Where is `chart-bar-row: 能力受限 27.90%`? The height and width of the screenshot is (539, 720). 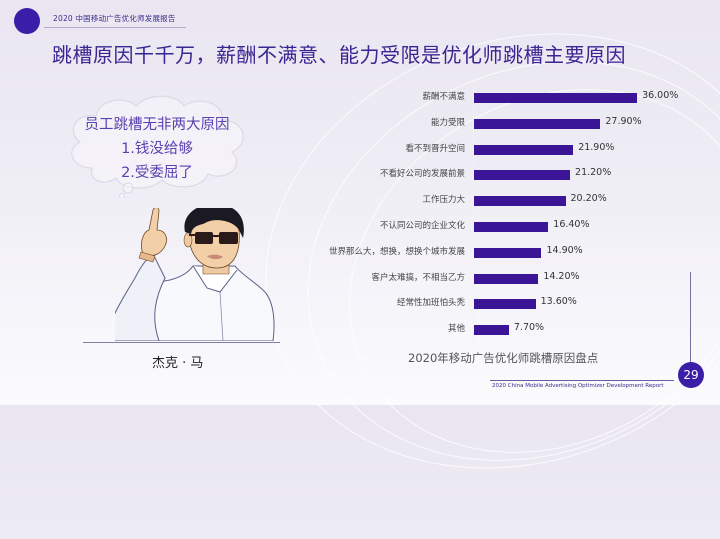
chart-bar-row: 能力受限 27.90% is located at coordinates (510, 124).